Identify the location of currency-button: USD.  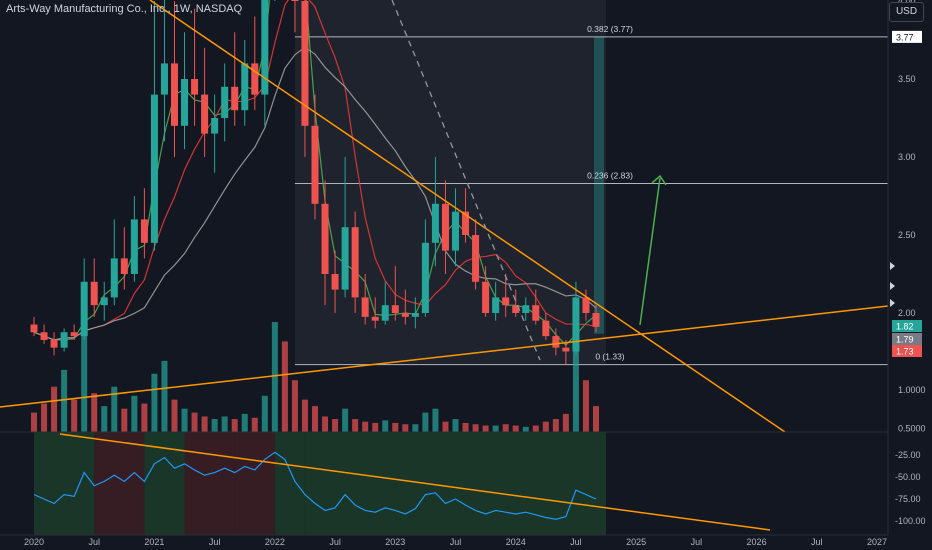
(906, 12).